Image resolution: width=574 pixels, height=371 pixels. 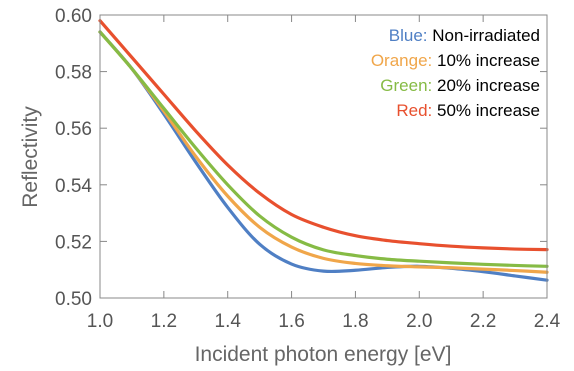 I want to click on legend-color-word: Orange:, so click(x=404, y=60).